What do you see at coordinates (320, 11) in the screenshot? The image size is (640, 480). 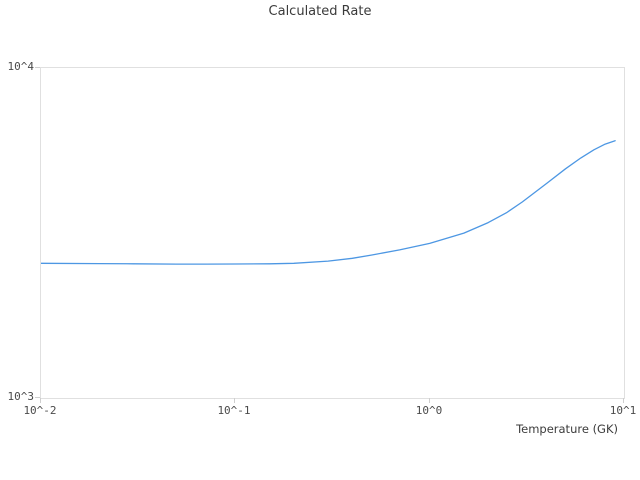 I see `chart-title: Calculated Rate` at bounding box center [320, 11].